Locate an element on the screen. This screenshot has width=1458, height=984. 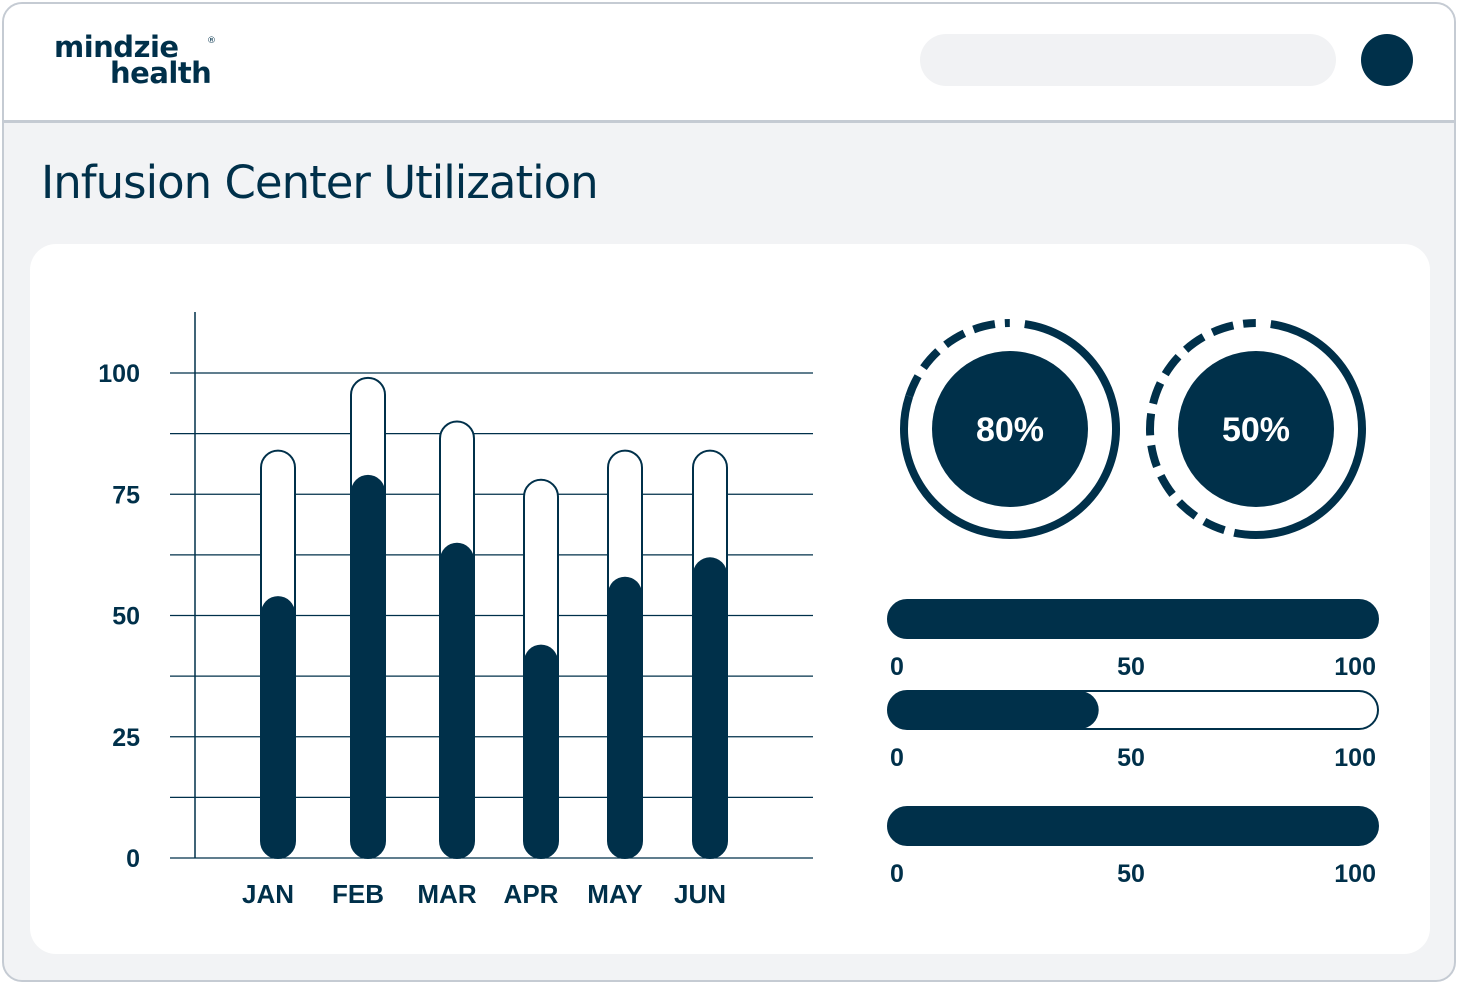
user-avatar is located at coordinates (1387, 60).